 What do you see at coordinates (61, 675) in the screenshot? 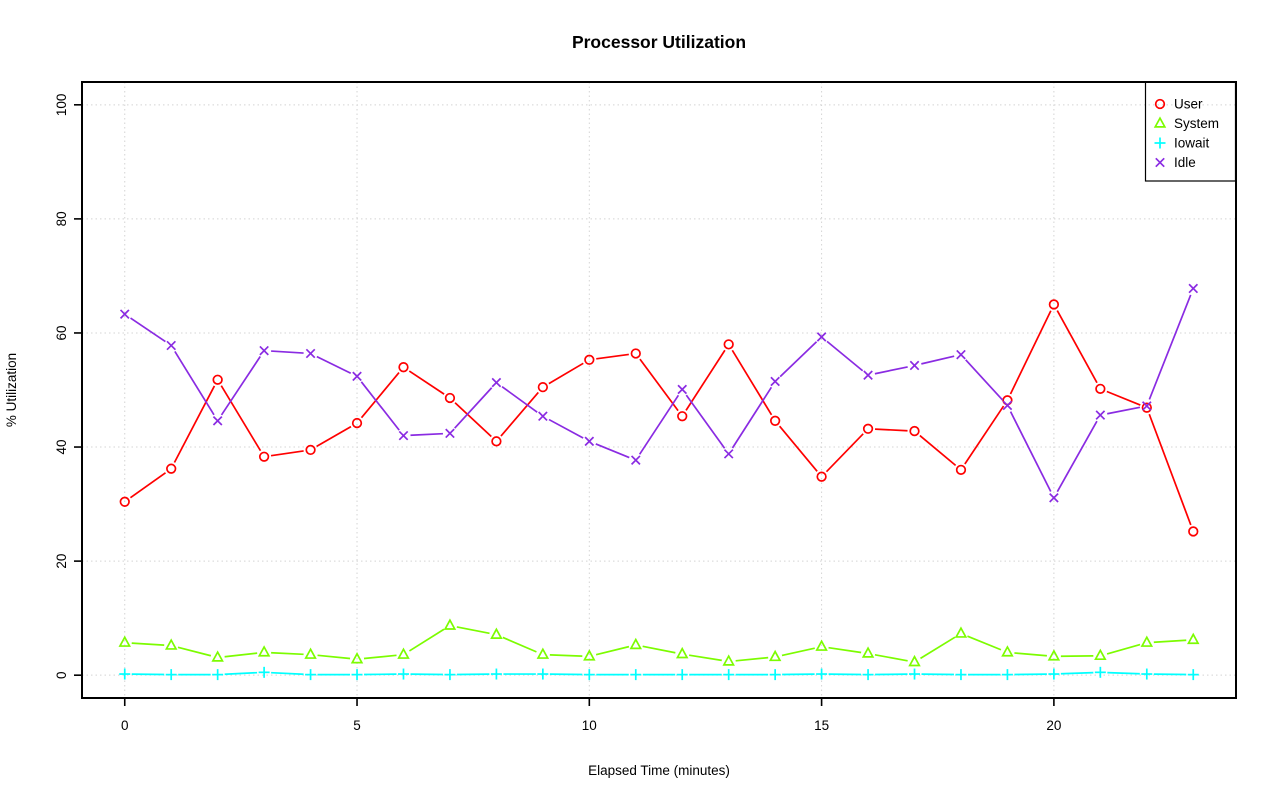
I see `y-axis-tick-label: 0` at bounding box center [61, 675].